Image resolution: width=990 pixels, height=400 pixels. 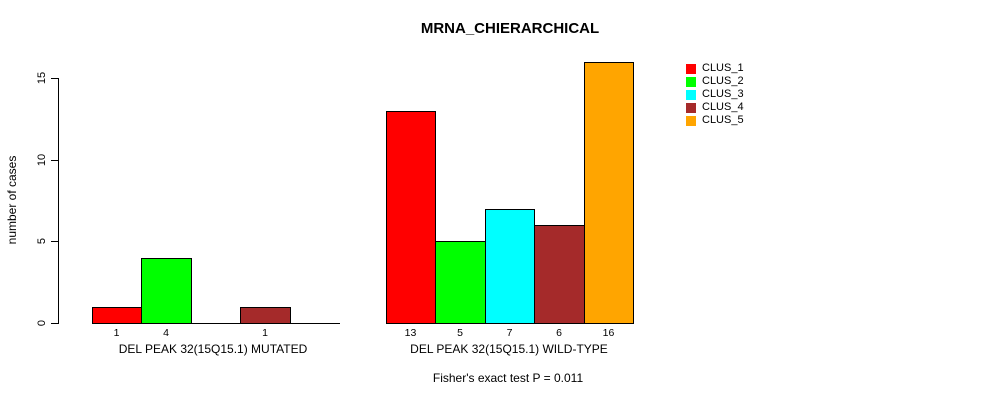 I want to click on y-axis-tick-label: 5, so click(x=42, y=241).